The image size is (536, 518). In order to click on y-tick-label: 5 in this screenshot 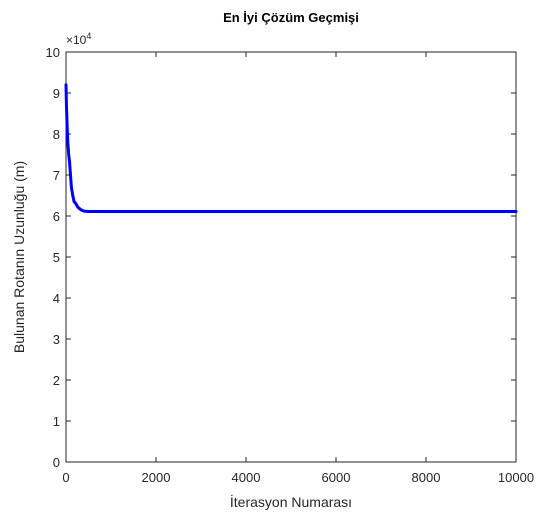, I will do `click(56, 257)`.